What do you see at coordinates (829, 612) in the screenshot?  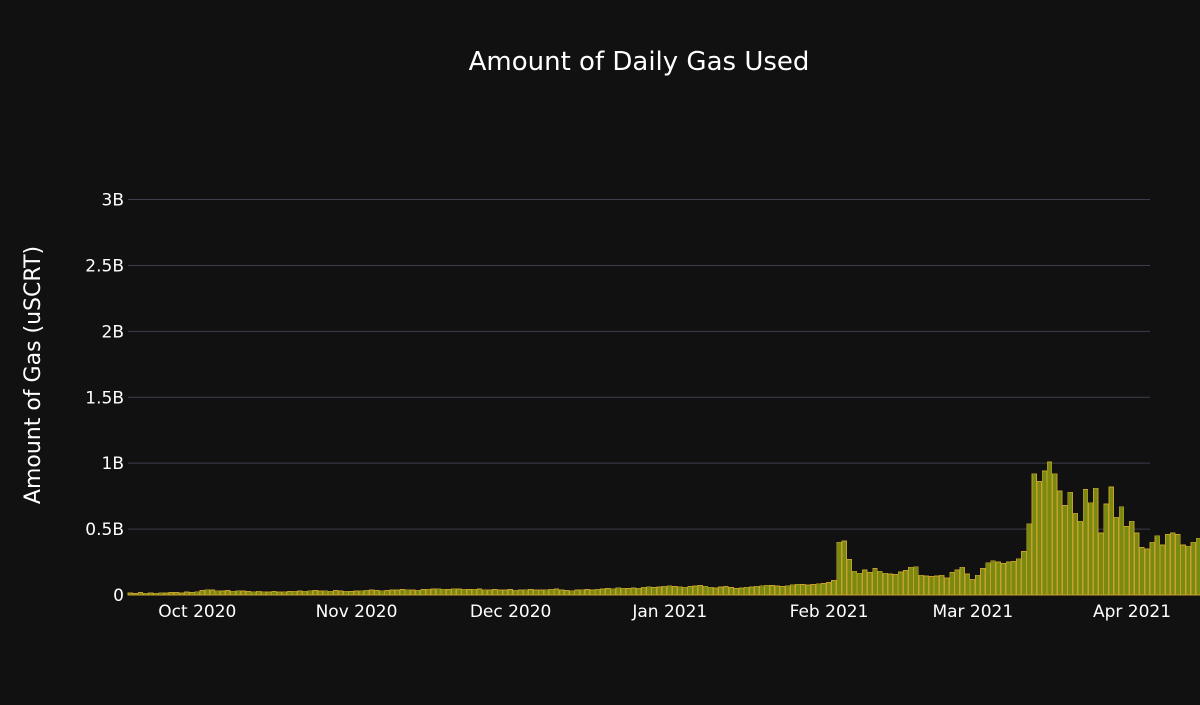 I see `x-tick-label: Feb 2021` at bounding box center [829, 612].